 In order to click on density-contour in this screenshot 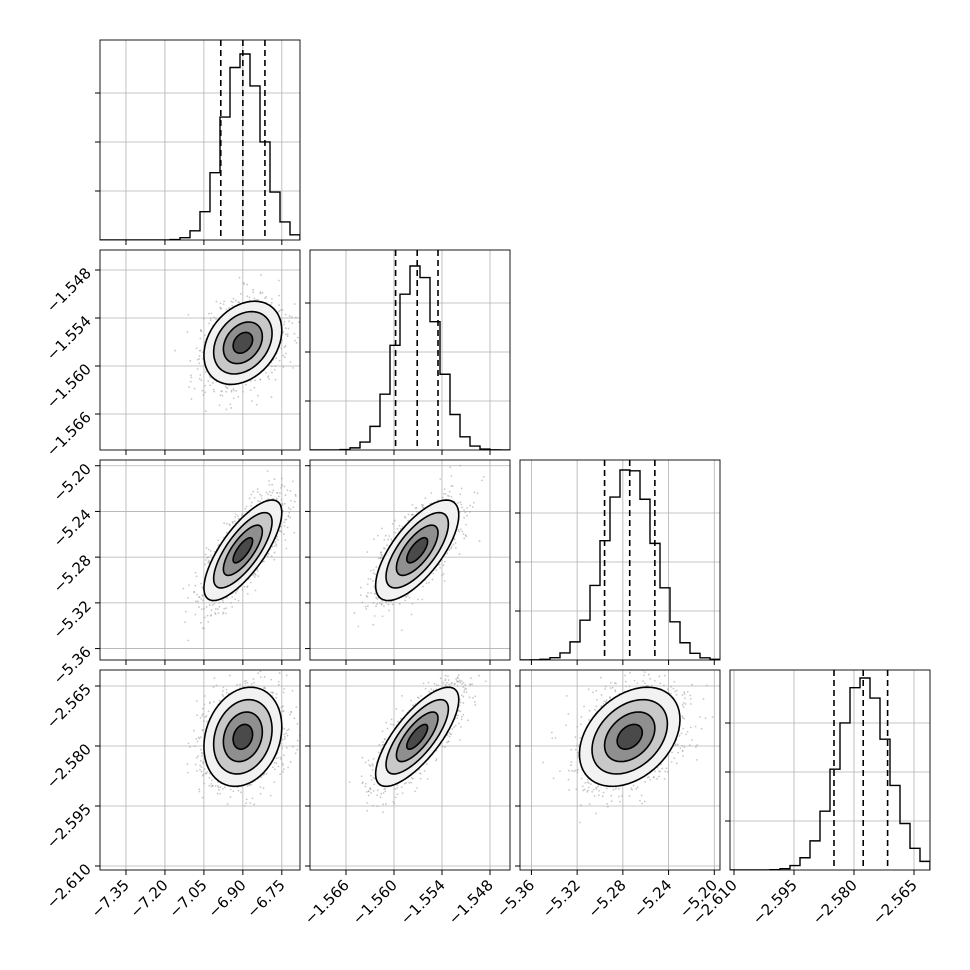, I will do `click(417, 550)`.